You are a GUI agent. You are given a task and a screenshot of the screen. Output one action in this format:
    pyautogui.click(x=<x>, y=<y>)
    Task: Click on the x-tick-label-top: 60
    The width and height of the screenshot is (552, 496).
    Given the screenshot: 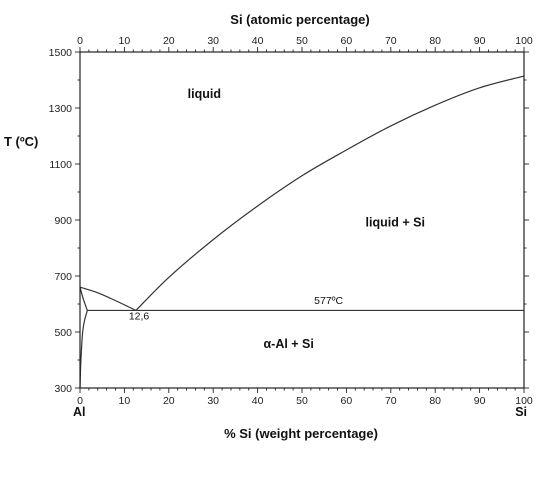 What is the action you would take?
    pyautogui.click(x=347, y=41)
    